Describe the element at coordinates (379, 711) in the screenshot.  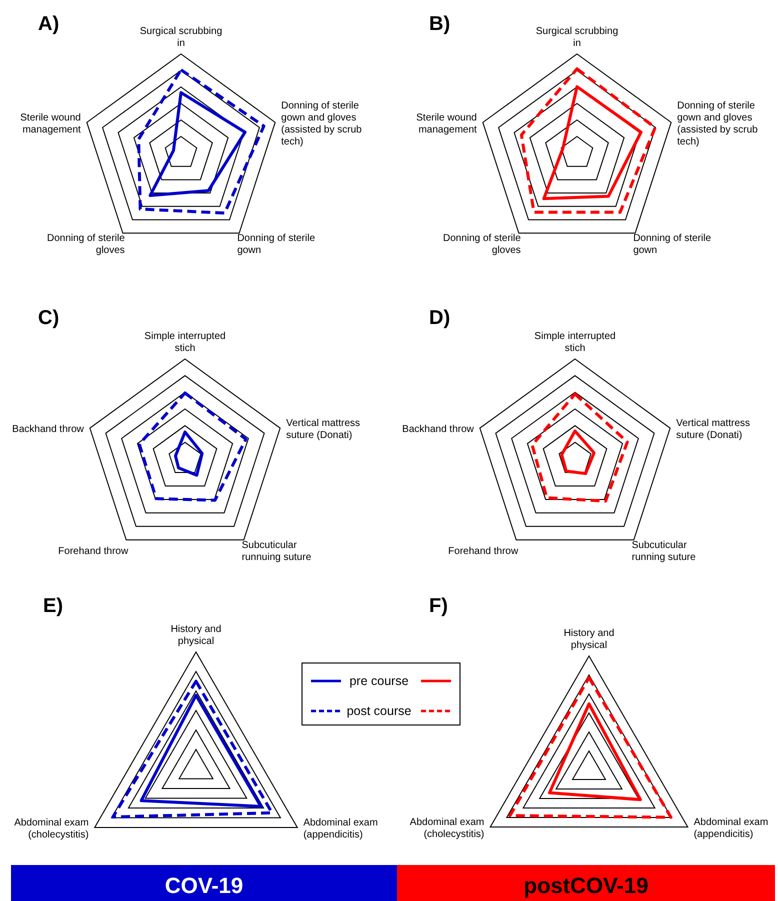
I see `legend-label: post course` at that location.